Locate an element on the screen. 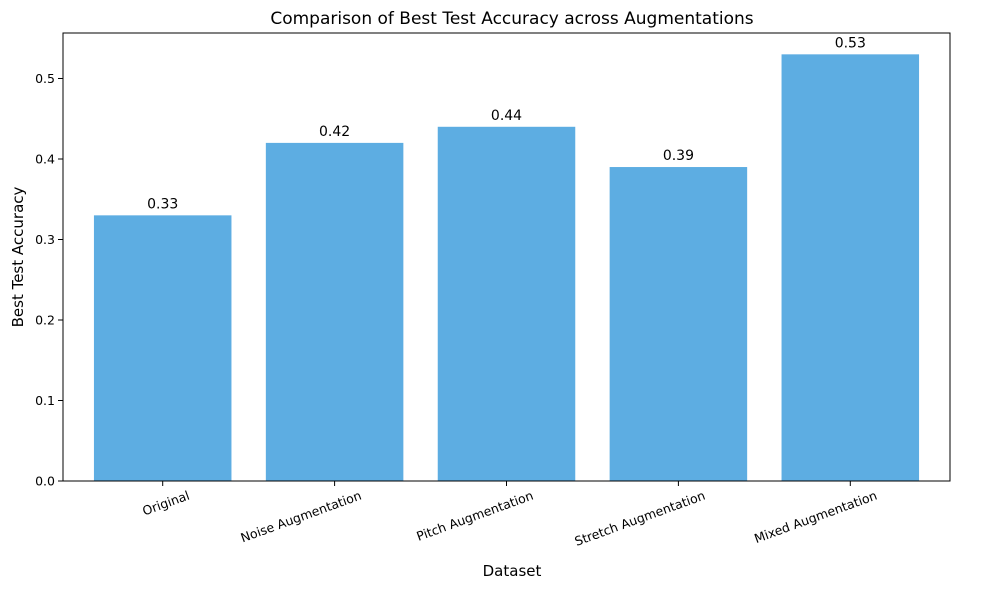 The height and width of the screenshot is (590, 989). y-axis-label: Best Test Accuracy is located at coordinates (18, 256).